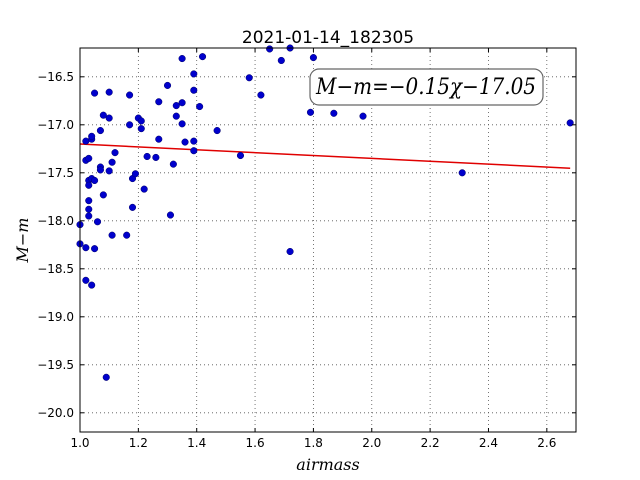 The image size is (640, 480). What do you see at coordinates (371, 443) in the screenshot?
I see `x-tick-label: 2.0` at bounding box center [371, 443].